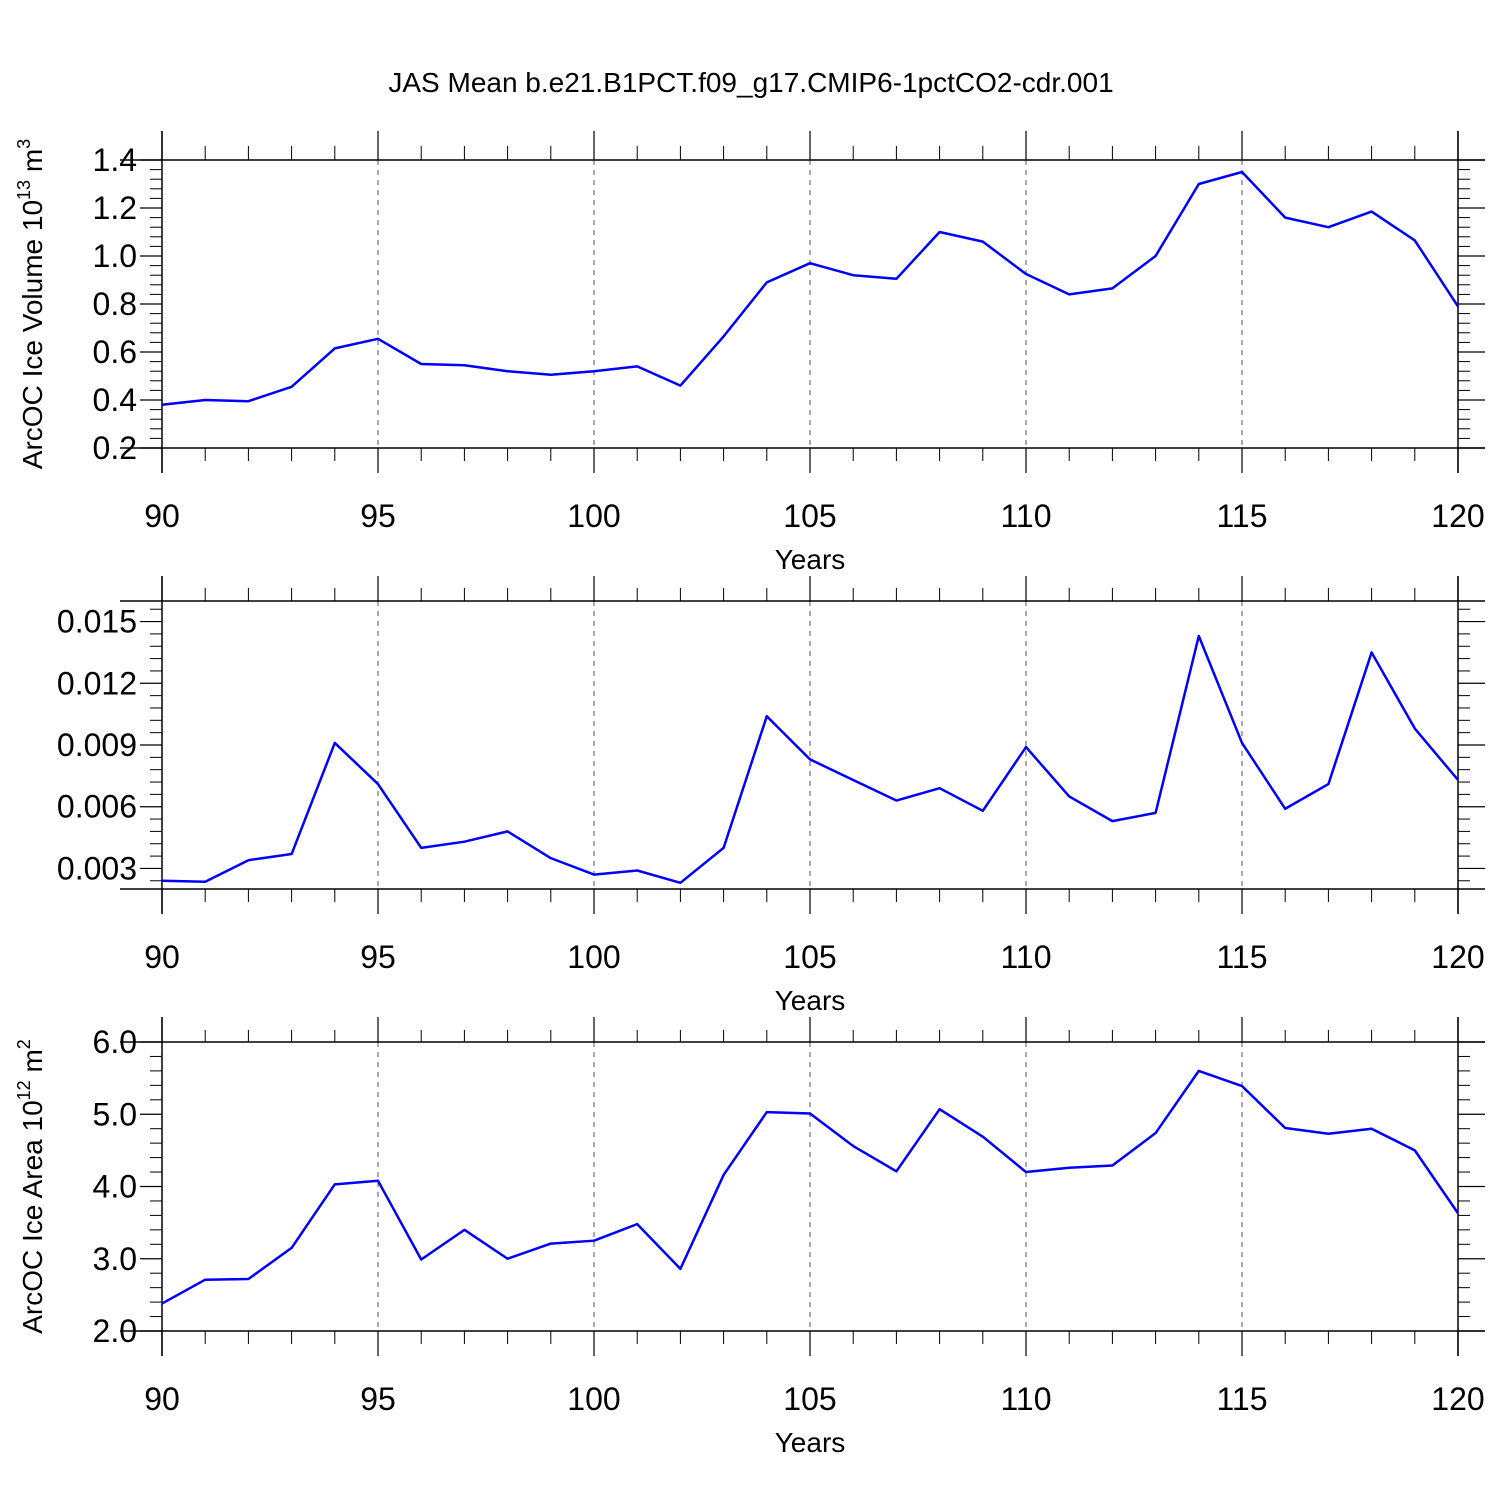  I want to click on y-tick-label: 0.8, so click(115, 304).